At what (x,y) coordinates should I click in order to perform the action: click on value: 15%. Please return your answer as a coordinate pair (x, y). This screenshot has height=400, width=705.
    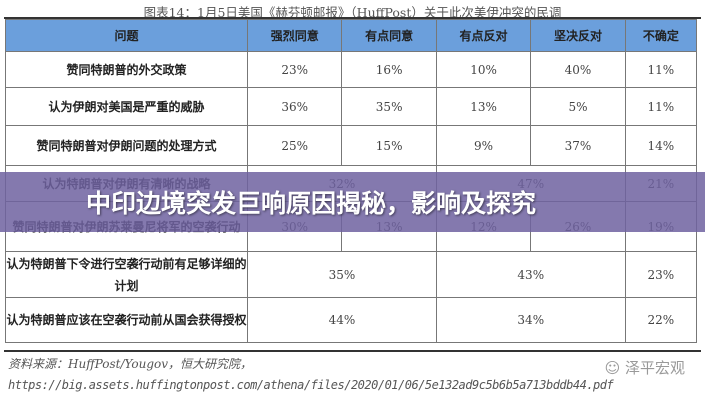
    Looking at the image, I should click on (389, 145).